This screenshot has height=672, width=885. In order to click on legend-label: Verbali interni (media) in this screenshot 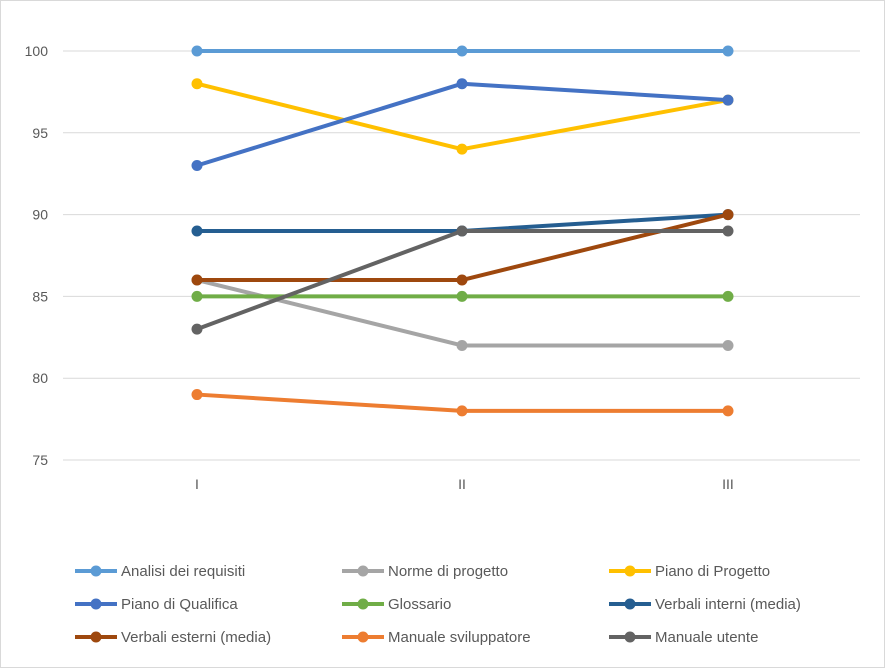, I will do `click(728, 604)`.